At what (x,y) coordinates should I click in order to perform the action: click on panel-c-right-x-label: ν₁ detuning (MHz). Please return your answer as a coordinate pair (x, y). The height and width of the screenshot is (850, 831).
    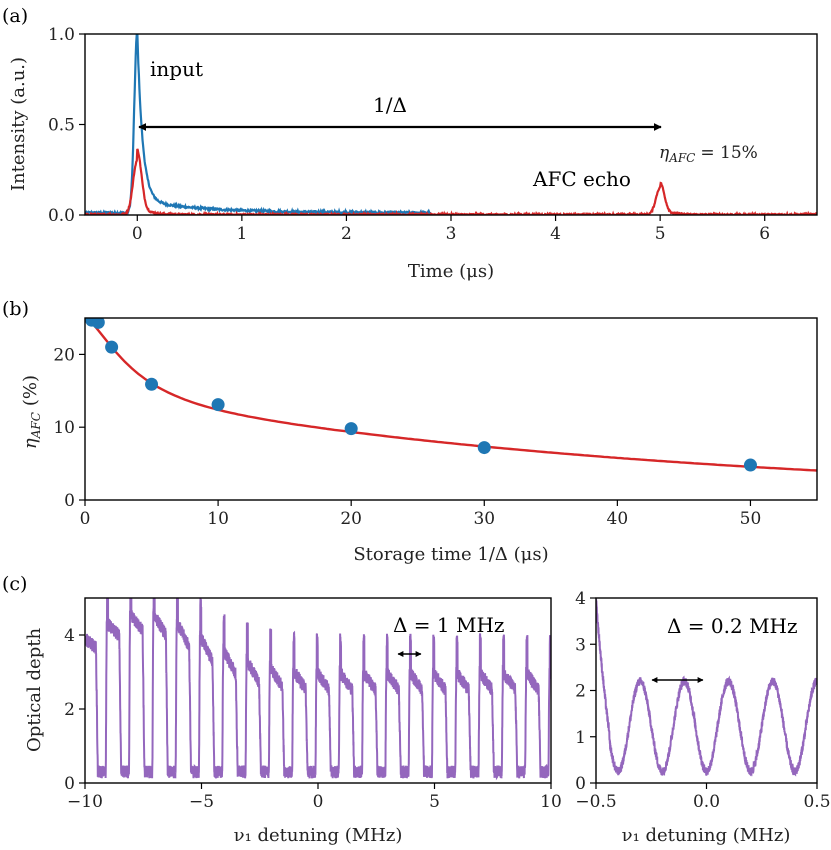
    Looking at the image, I should click on (706, 835).